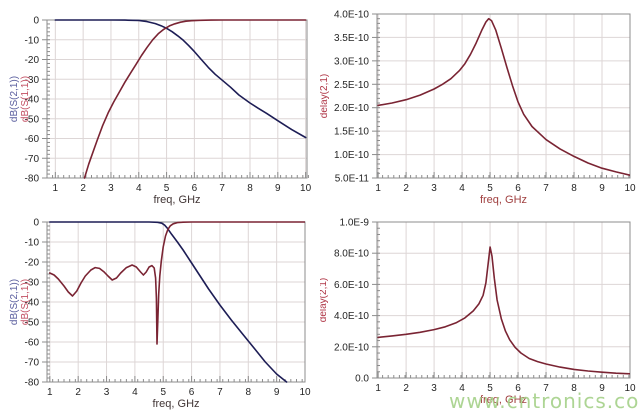 This screenshot has height=420, width=640. What do you see at coordinates (352, 179) in the screenshot?
I see `svg-text: 5.0E-11` at bounding box center [352, 179].